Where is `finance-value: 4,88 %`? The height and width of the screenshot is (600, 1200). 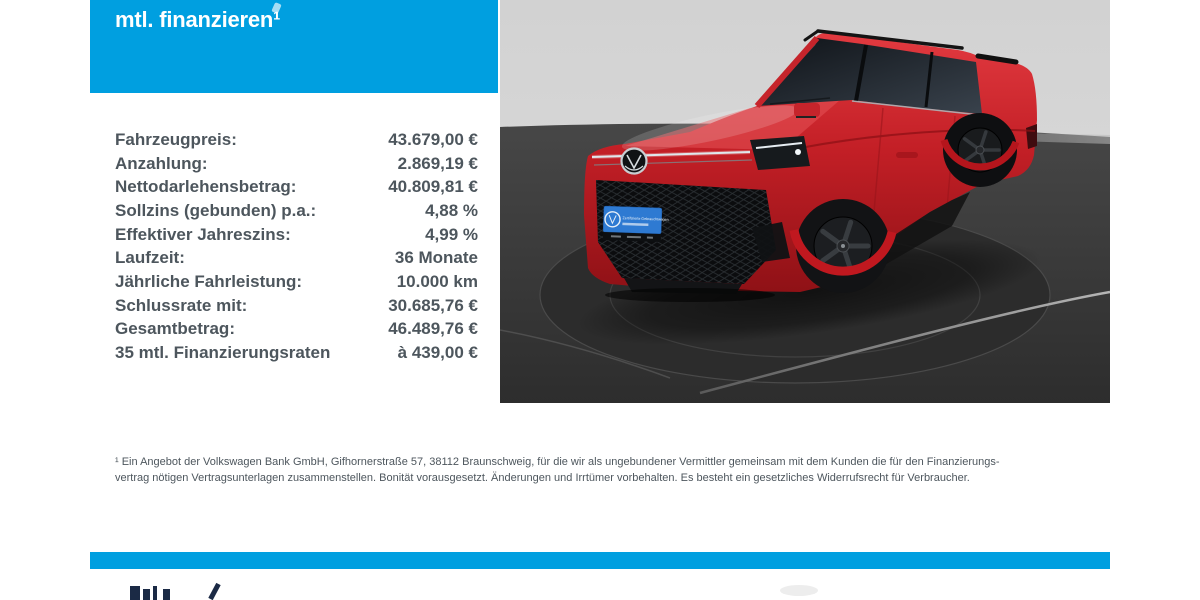 finance-value: 4,88 % is located at coordinates (451, 210).